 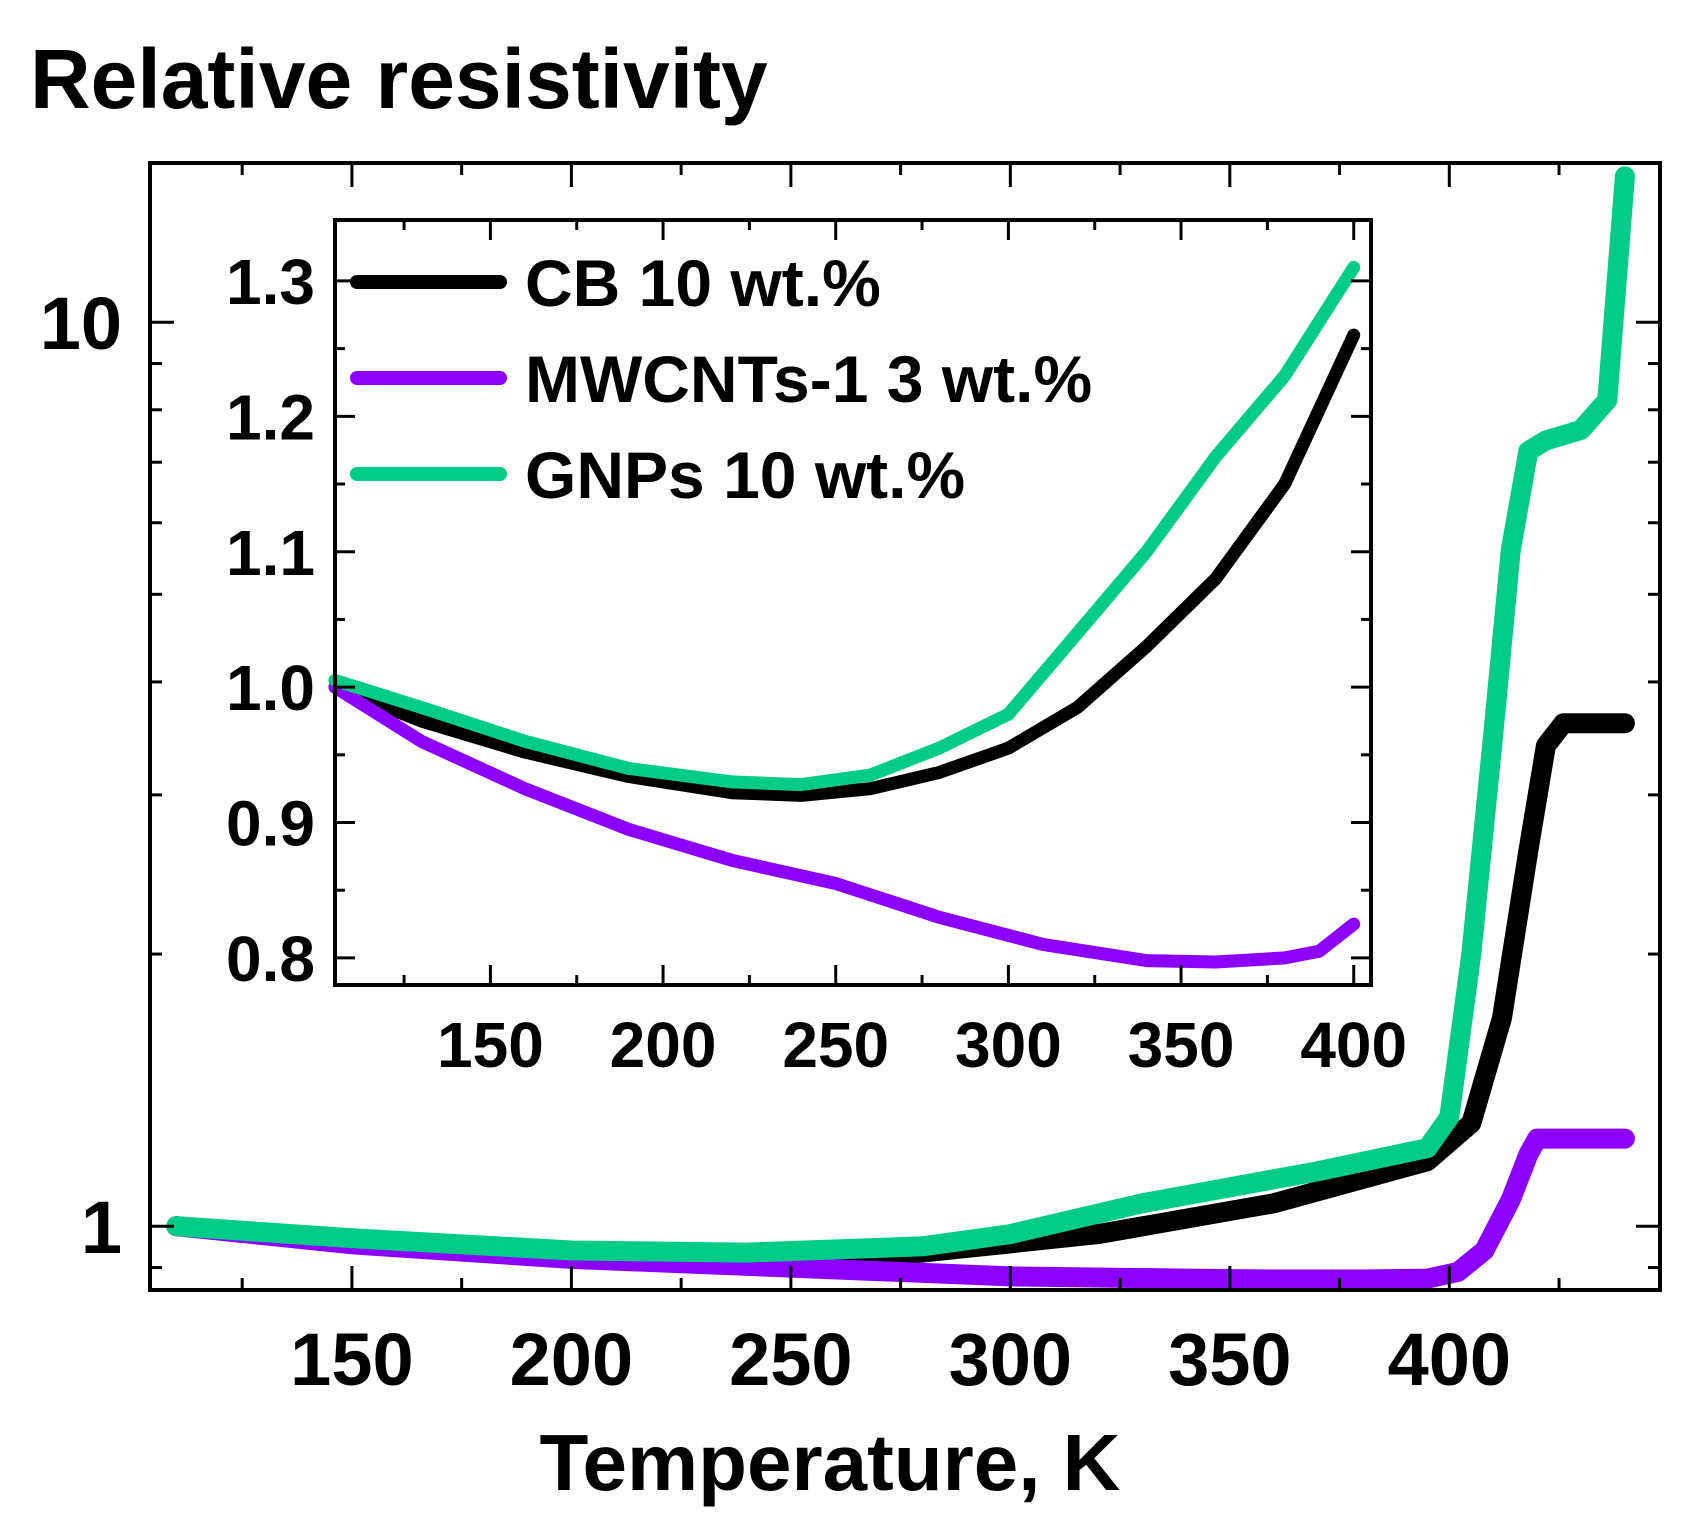 What do you see at coordinates (703, 283) in the screenshot?
I see `legend-label-cb-10-wt: CB 10 wt.%` at bounding box center [703, 283].